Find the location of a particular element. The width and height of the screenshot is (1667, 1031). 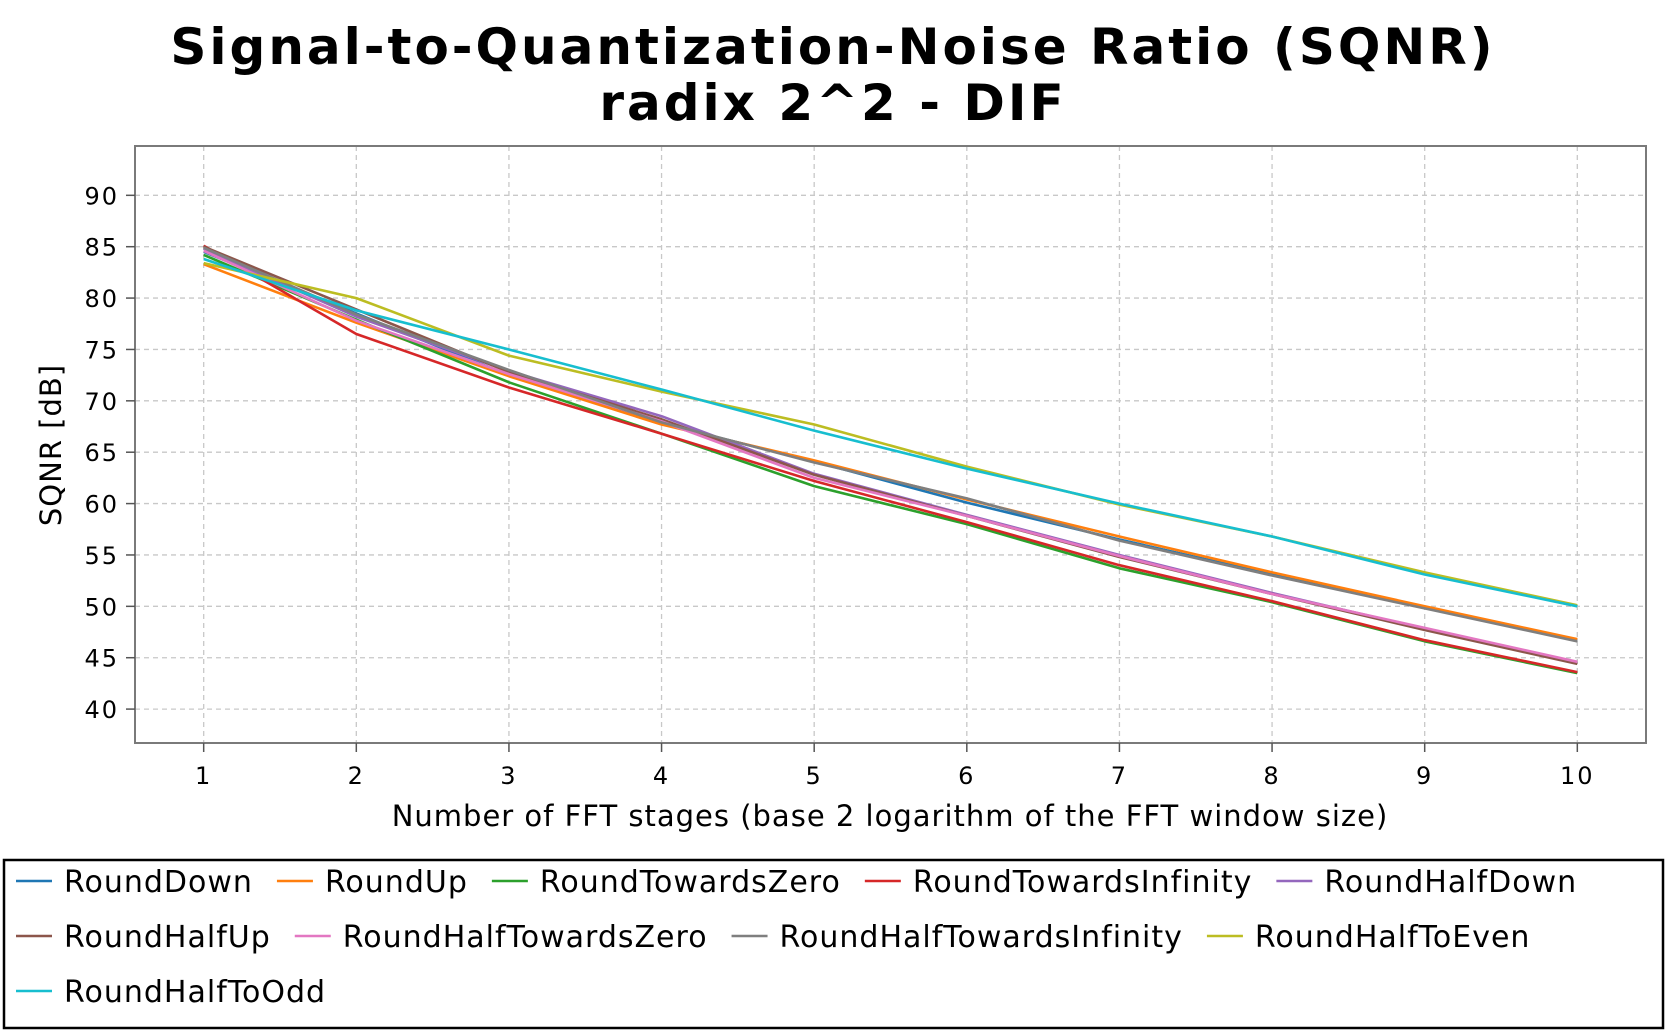

chart-subtitle: radix 2^2 - DIF is located at coordinates (832, 103).